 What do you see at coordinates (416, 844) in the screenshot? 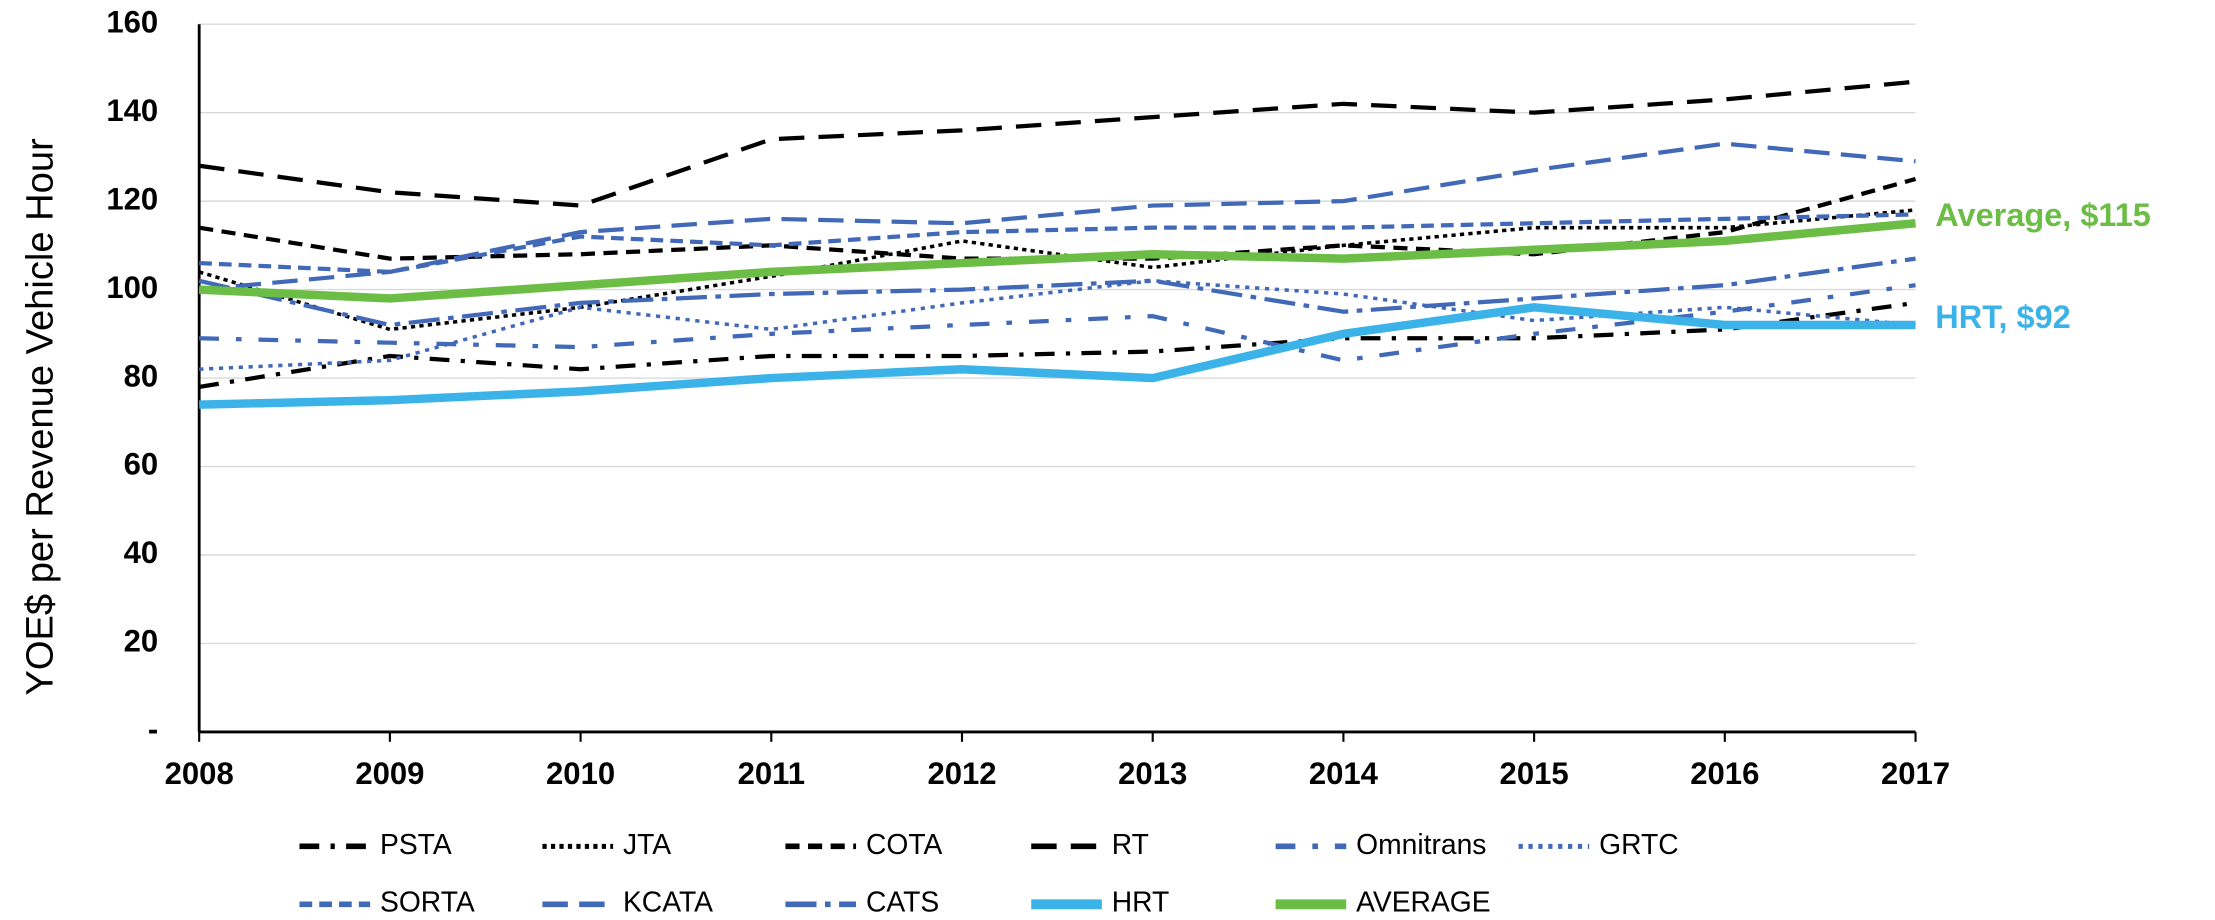
I see `legend-label: PSTA` at bounding box center [416, 844].